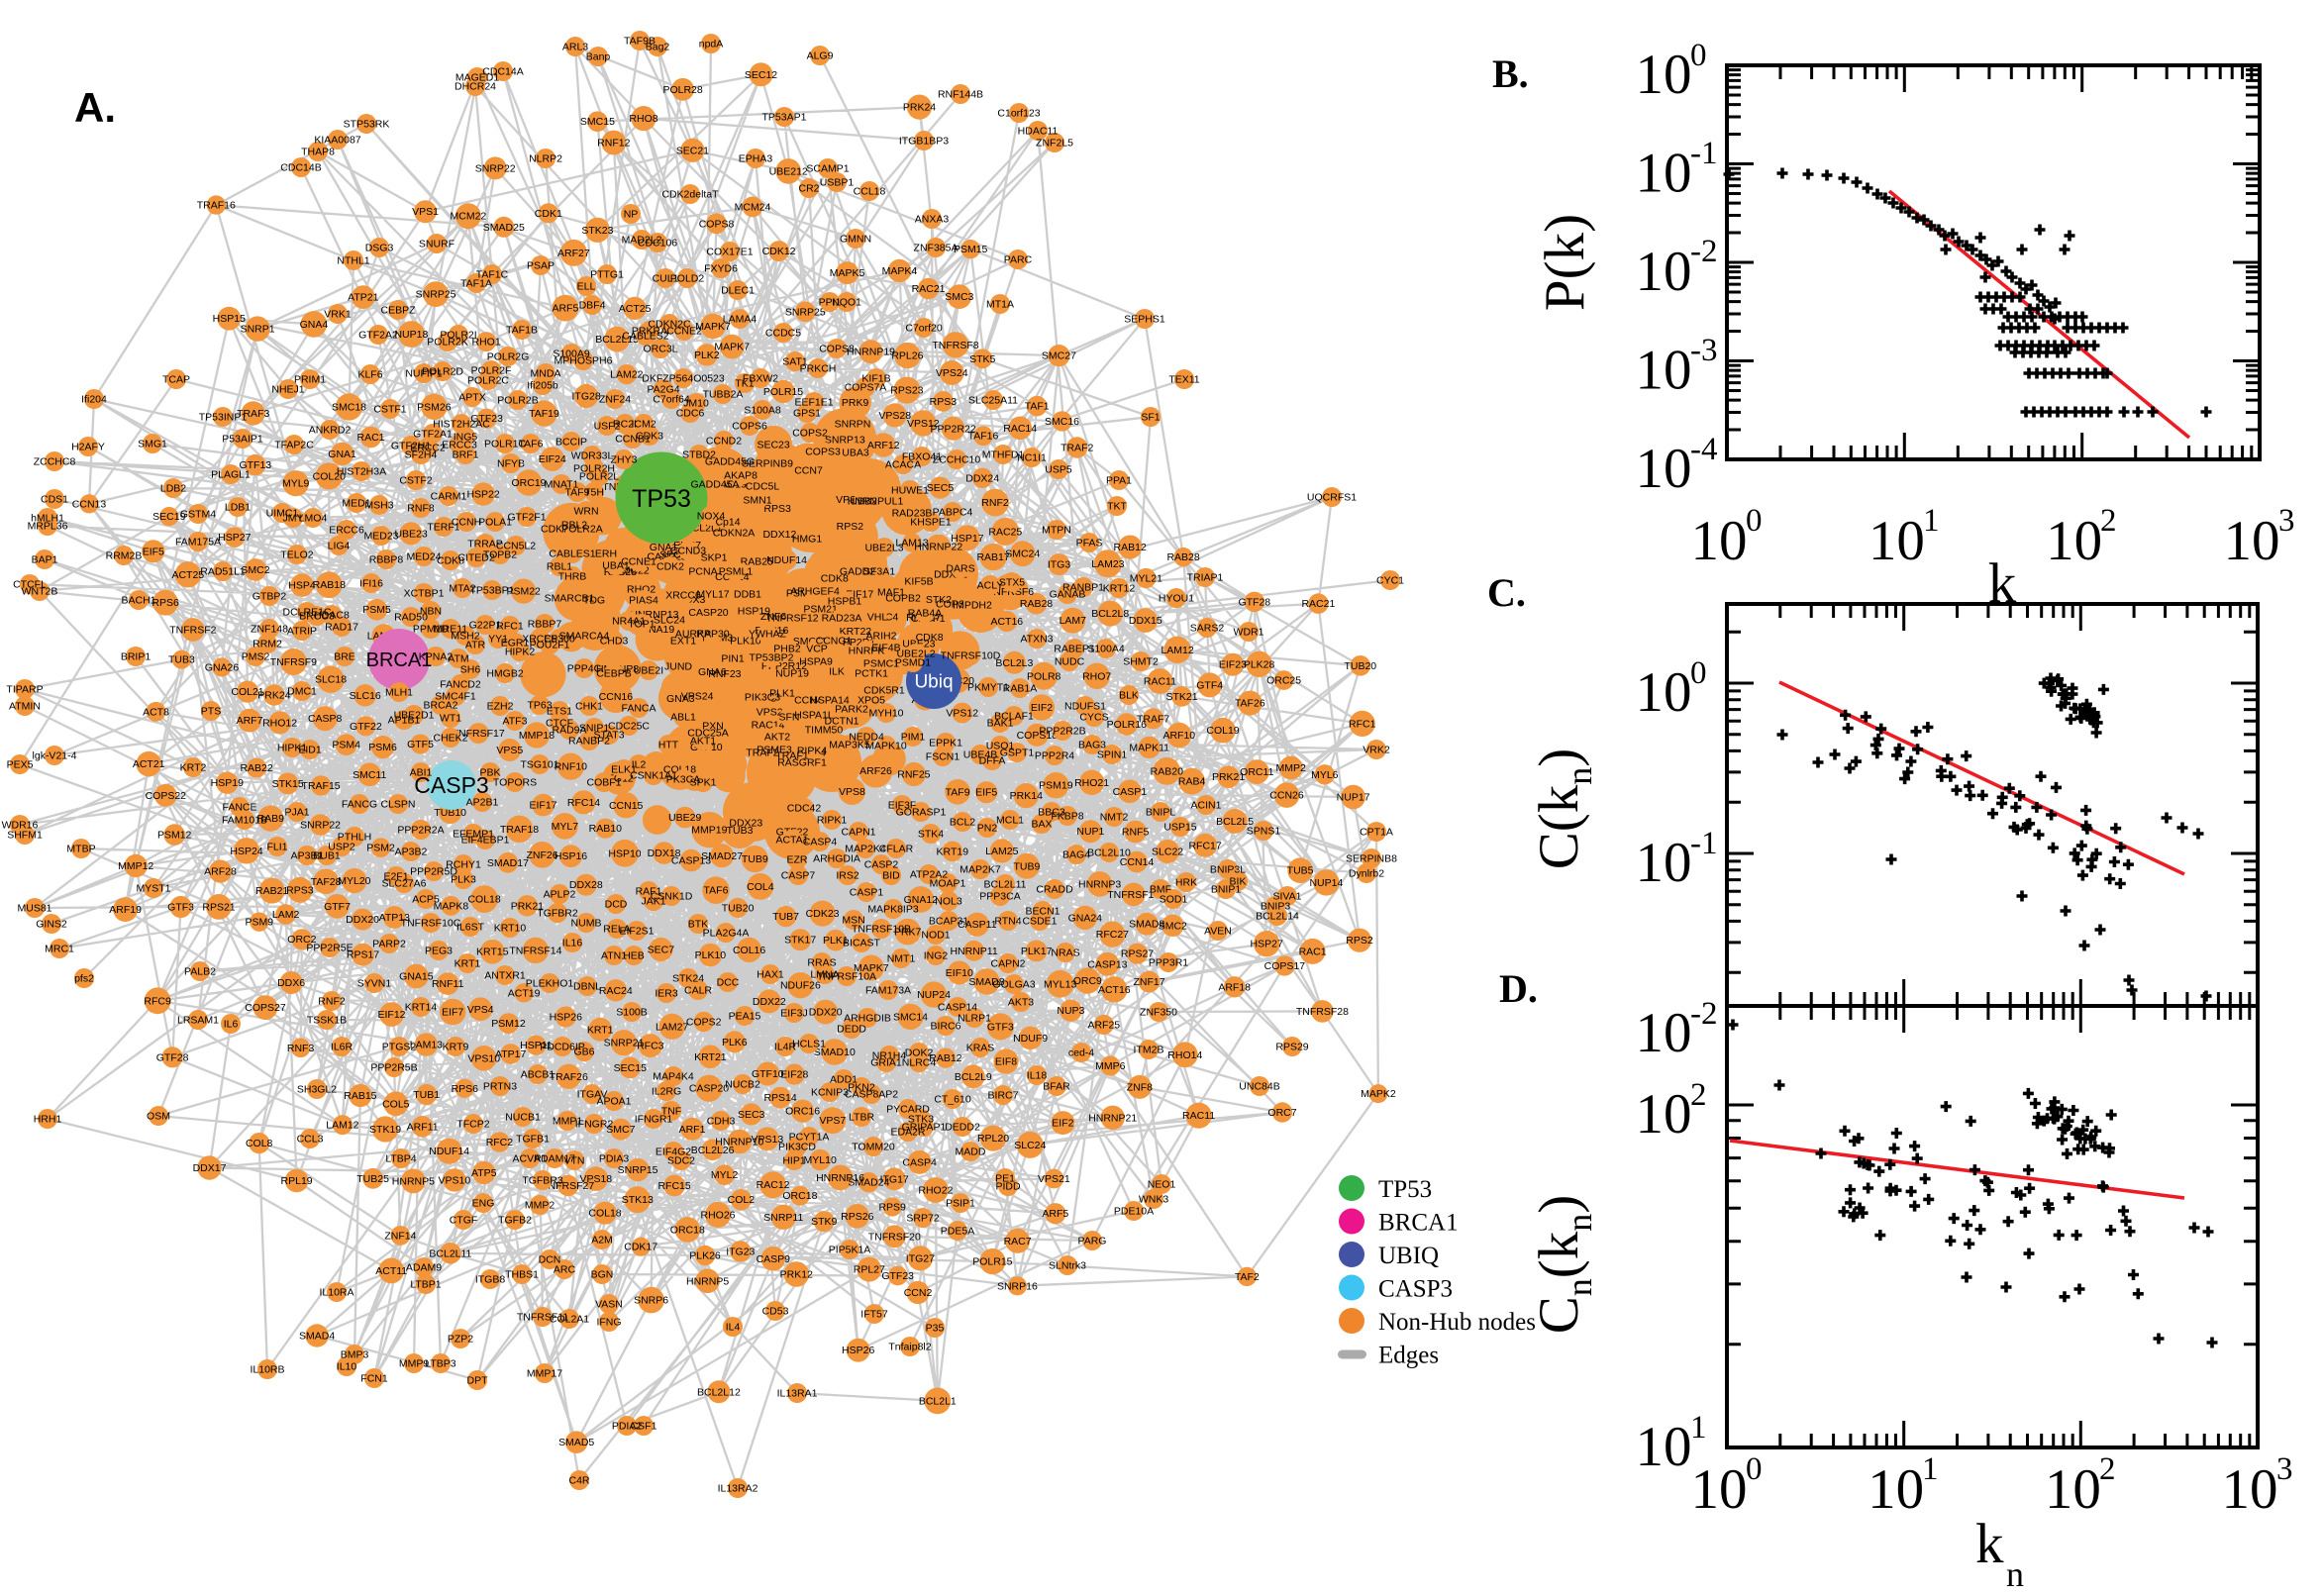 This screenshot has width=2323, height=1596. Describe the element at coordinates (469, 217) in the screenshot. I see `svg-text: MCM22` at that location.